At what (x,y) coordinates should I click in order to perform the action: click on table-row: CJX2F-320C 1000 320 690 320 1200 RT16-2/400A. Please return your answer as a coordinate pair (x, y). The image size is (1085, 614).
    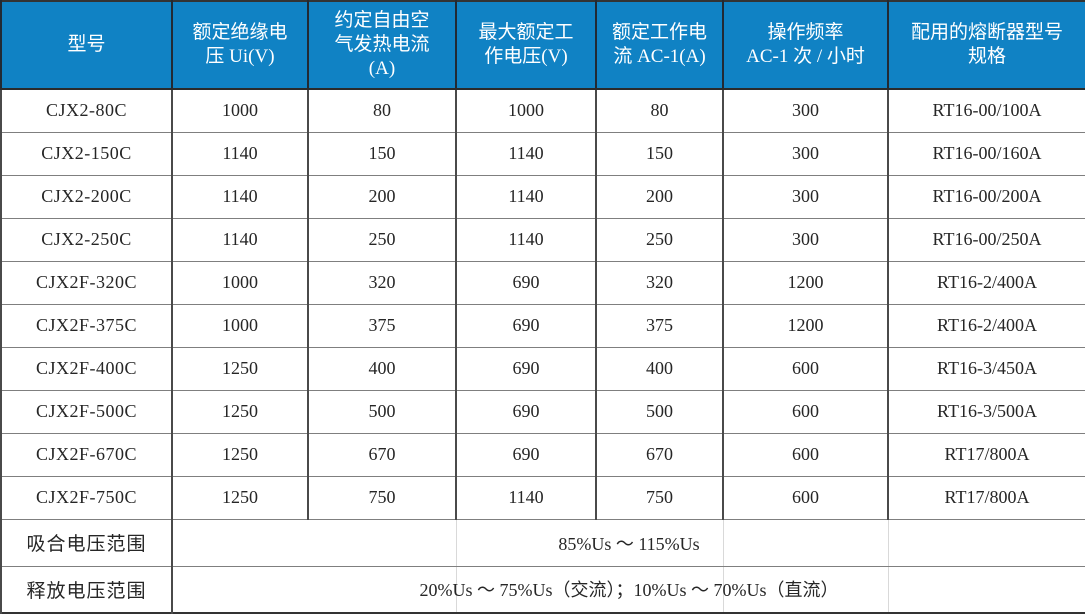
    Looking at the image, I should click on (542, 282).